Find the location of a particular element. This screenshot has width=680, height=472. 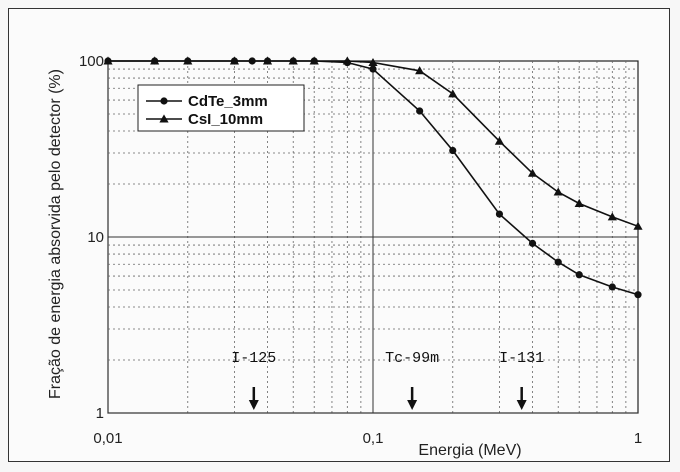

x-axis-label: Energia (MeV) is located at coordinates (469, 450).